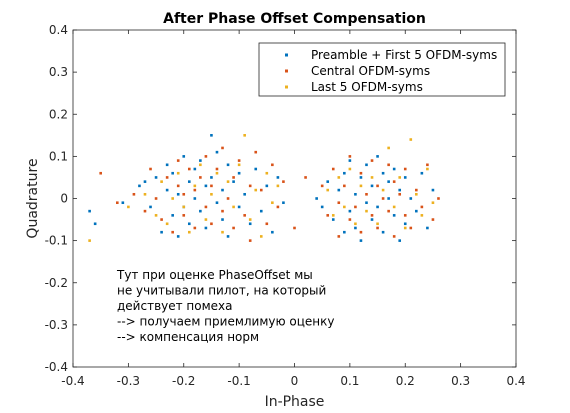 The height and width of the screenshot is (413, 570). I want to click on annotation-line: Тут при оценке PhaseOffset мы, so click(214, 275).